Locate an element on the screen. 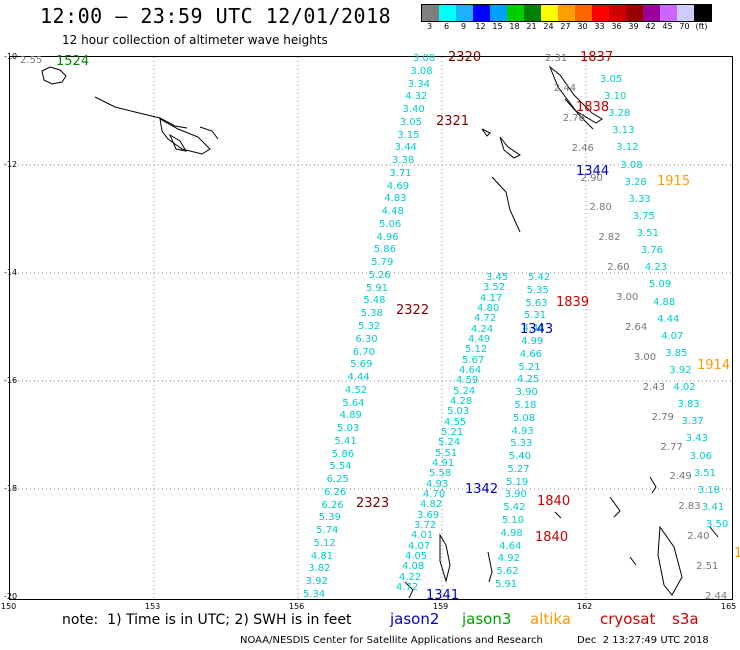 The image size is (740, 650). color-scale-label: 15 is located at coordinates (497, 26).